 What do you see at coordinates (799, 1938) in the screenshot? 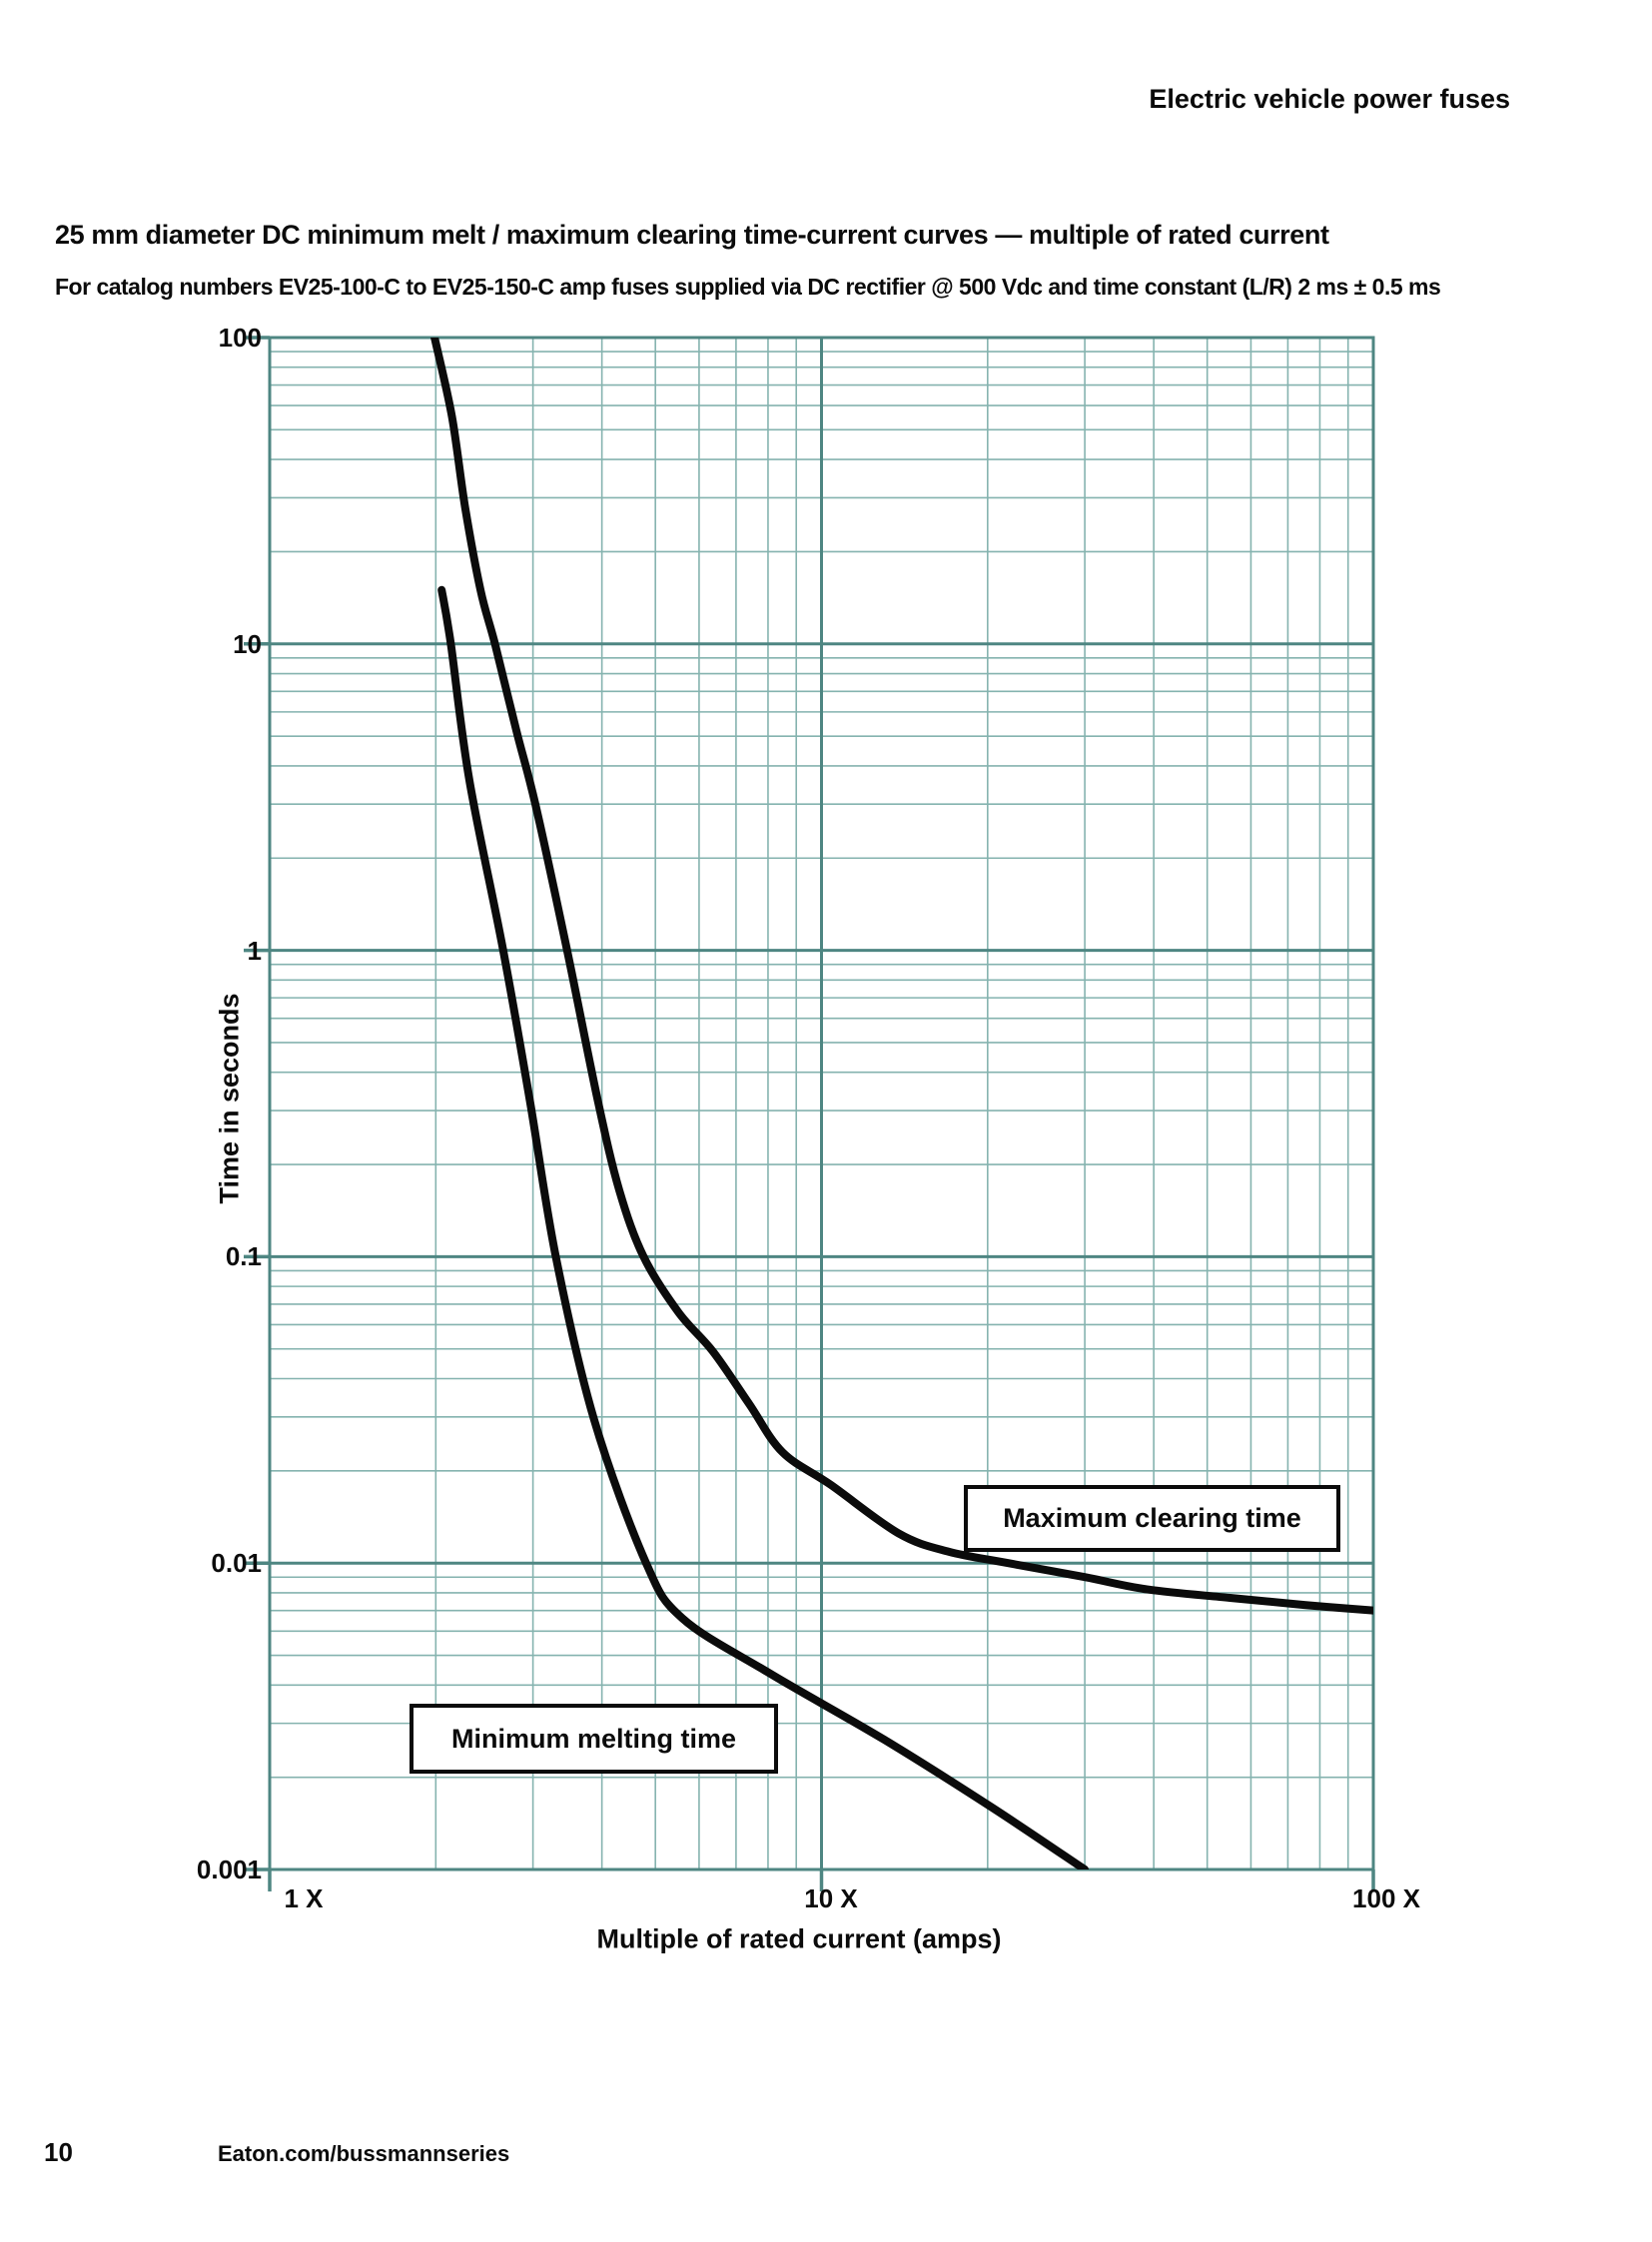
I see `x-axis-title: Multiple of rated current (amps)` at bounding box center [799, 1938].